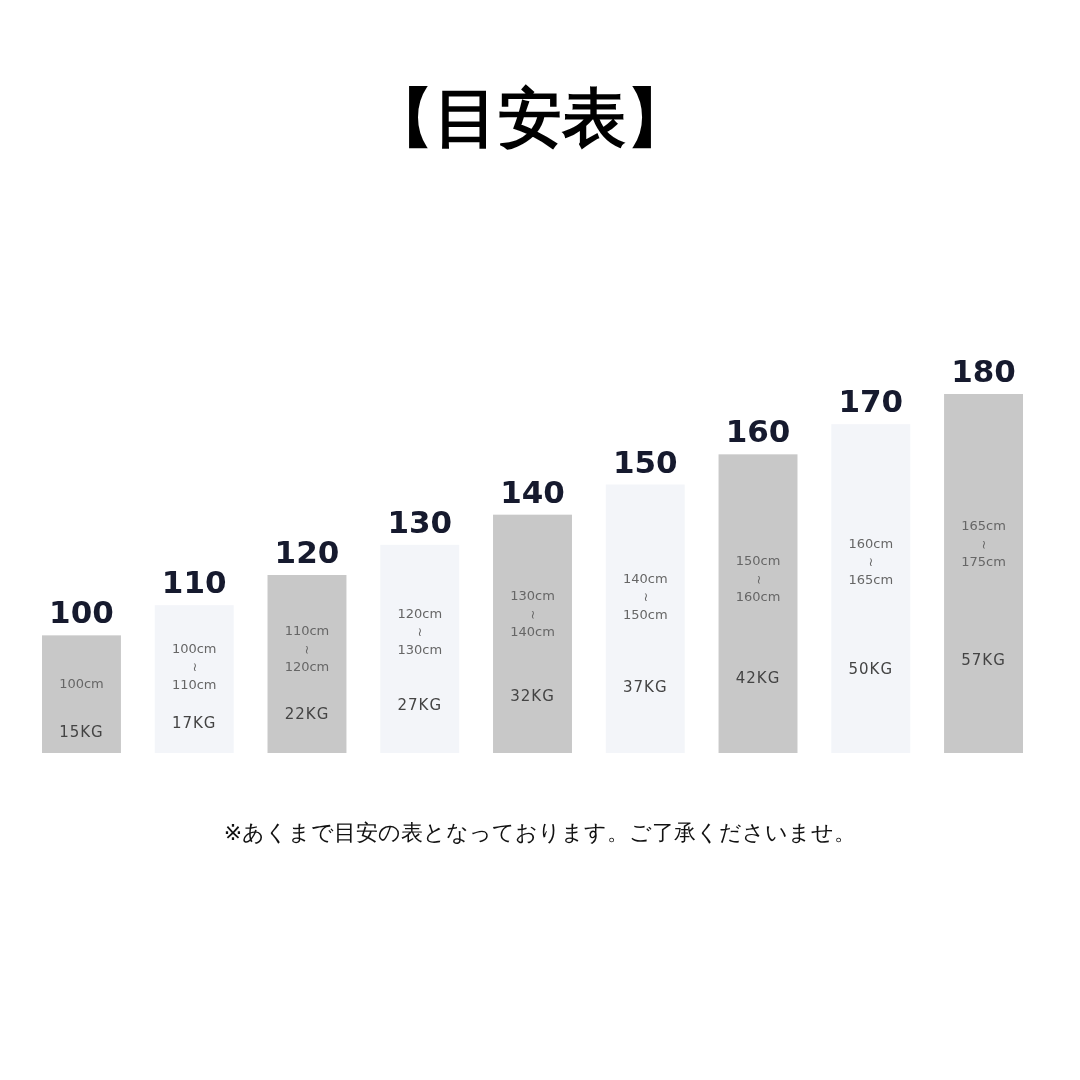 The image size is (1080, 1080). Describe the element at coordinates (871, 668) in the screenshot. I see `annotation: 50KG` at that location.